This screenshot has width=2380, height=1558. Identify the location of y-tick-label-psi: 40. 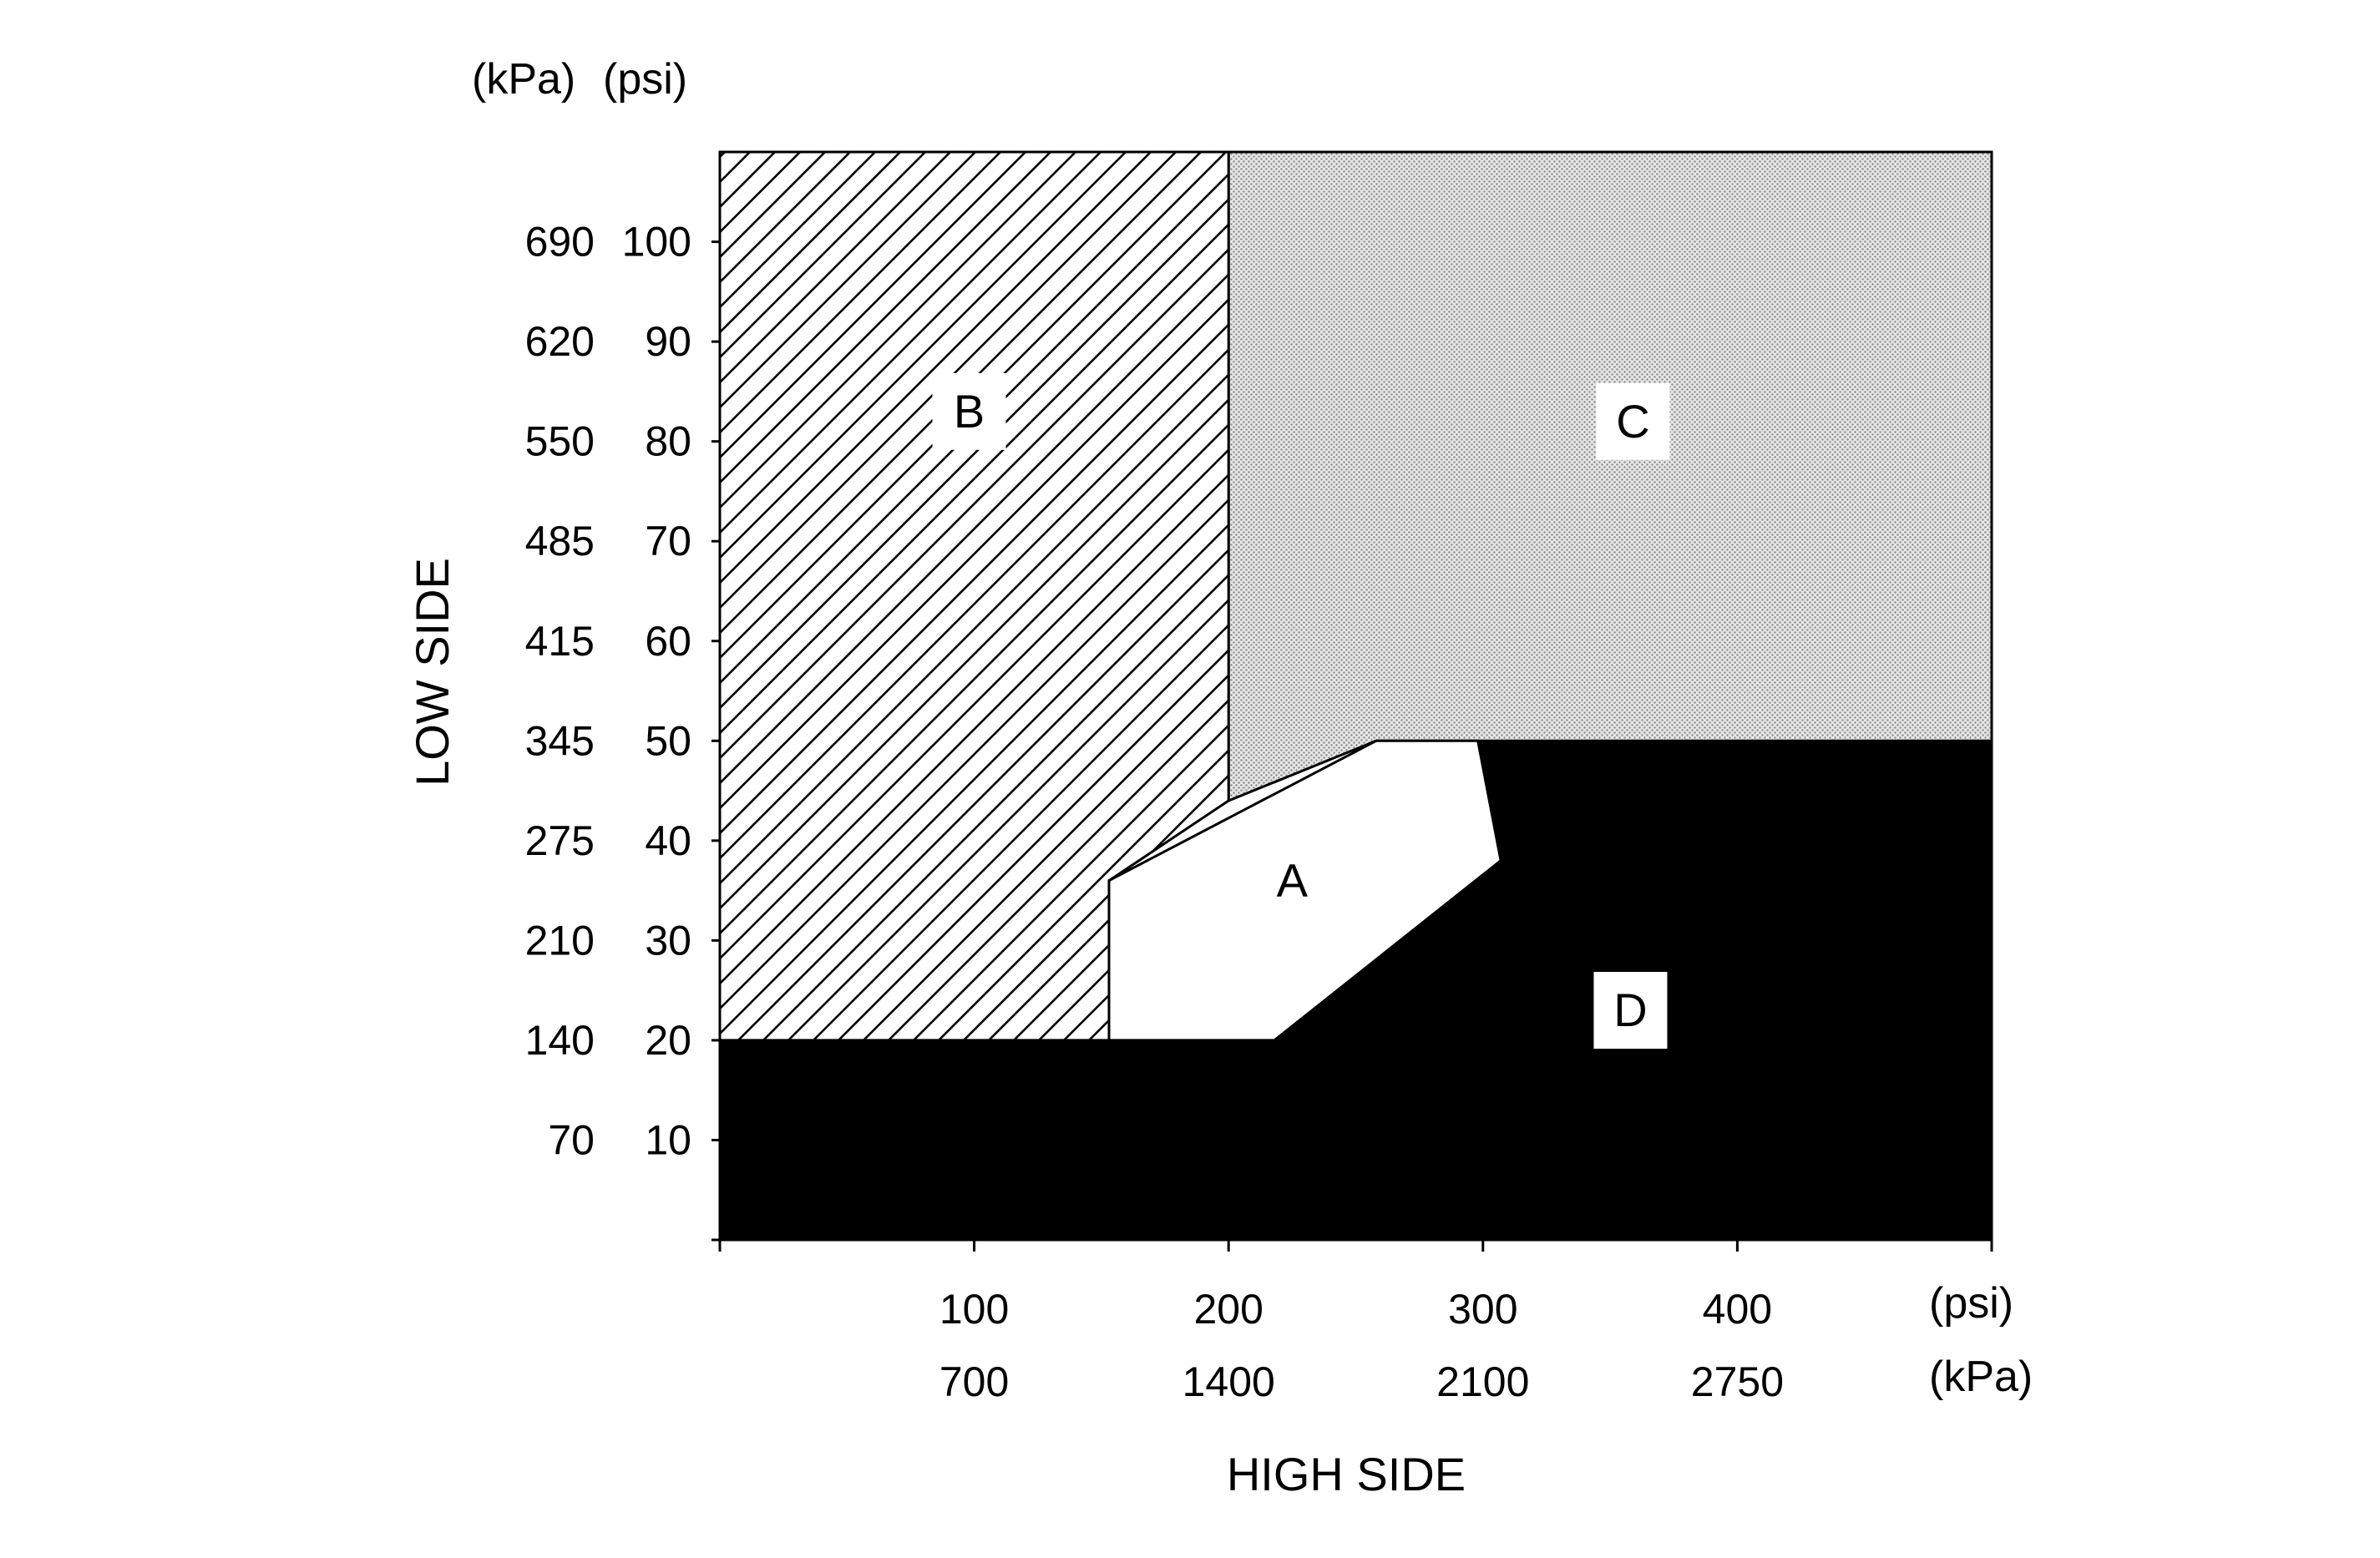
(668, 841).